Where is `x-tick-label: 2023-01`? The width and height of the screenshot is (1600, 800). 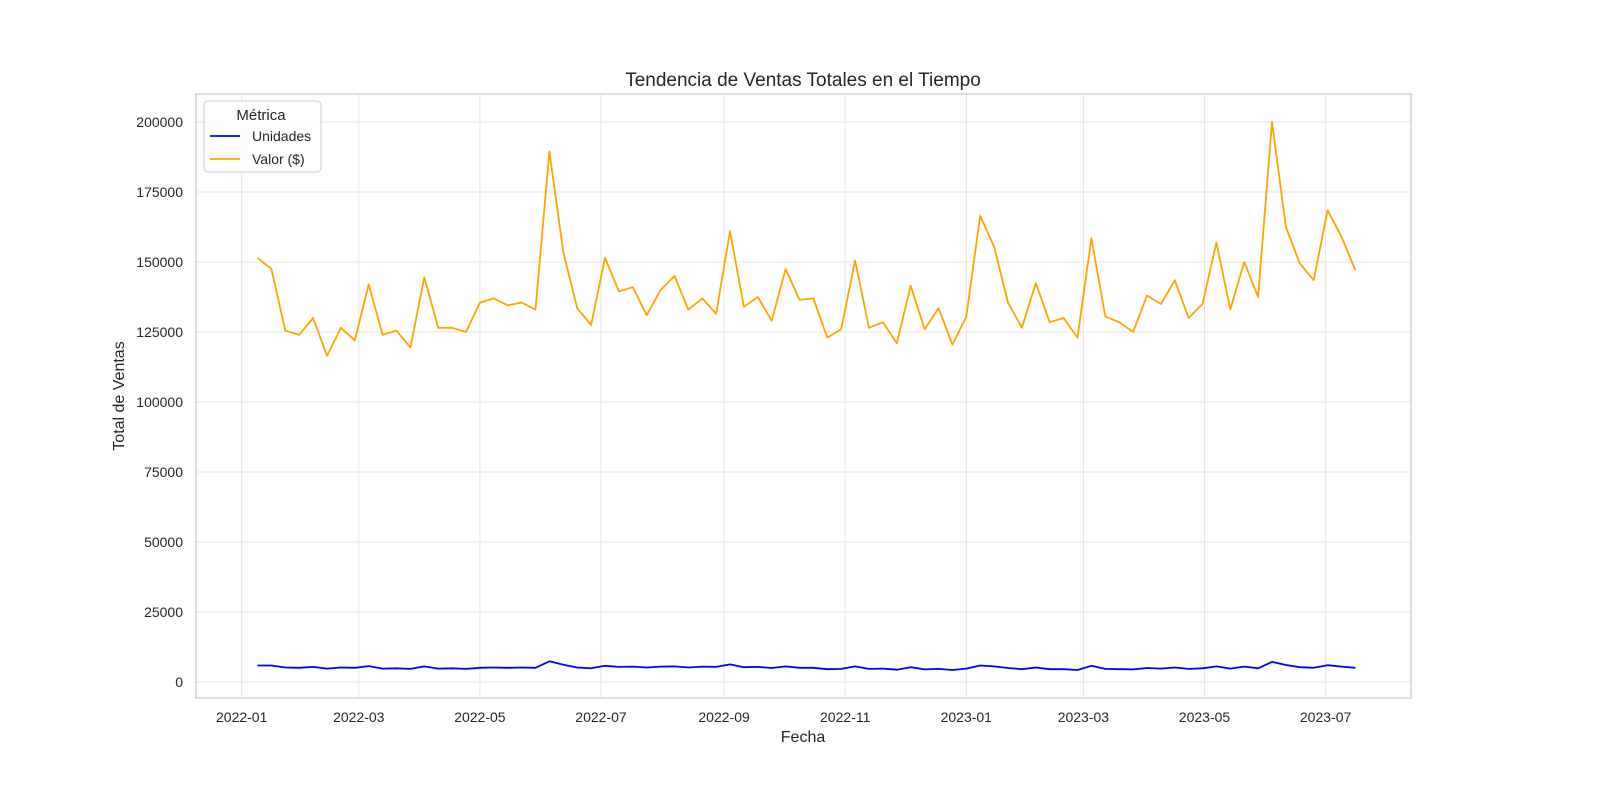 x-tick-label: 2023-01 is located at coordinates (967, 717).